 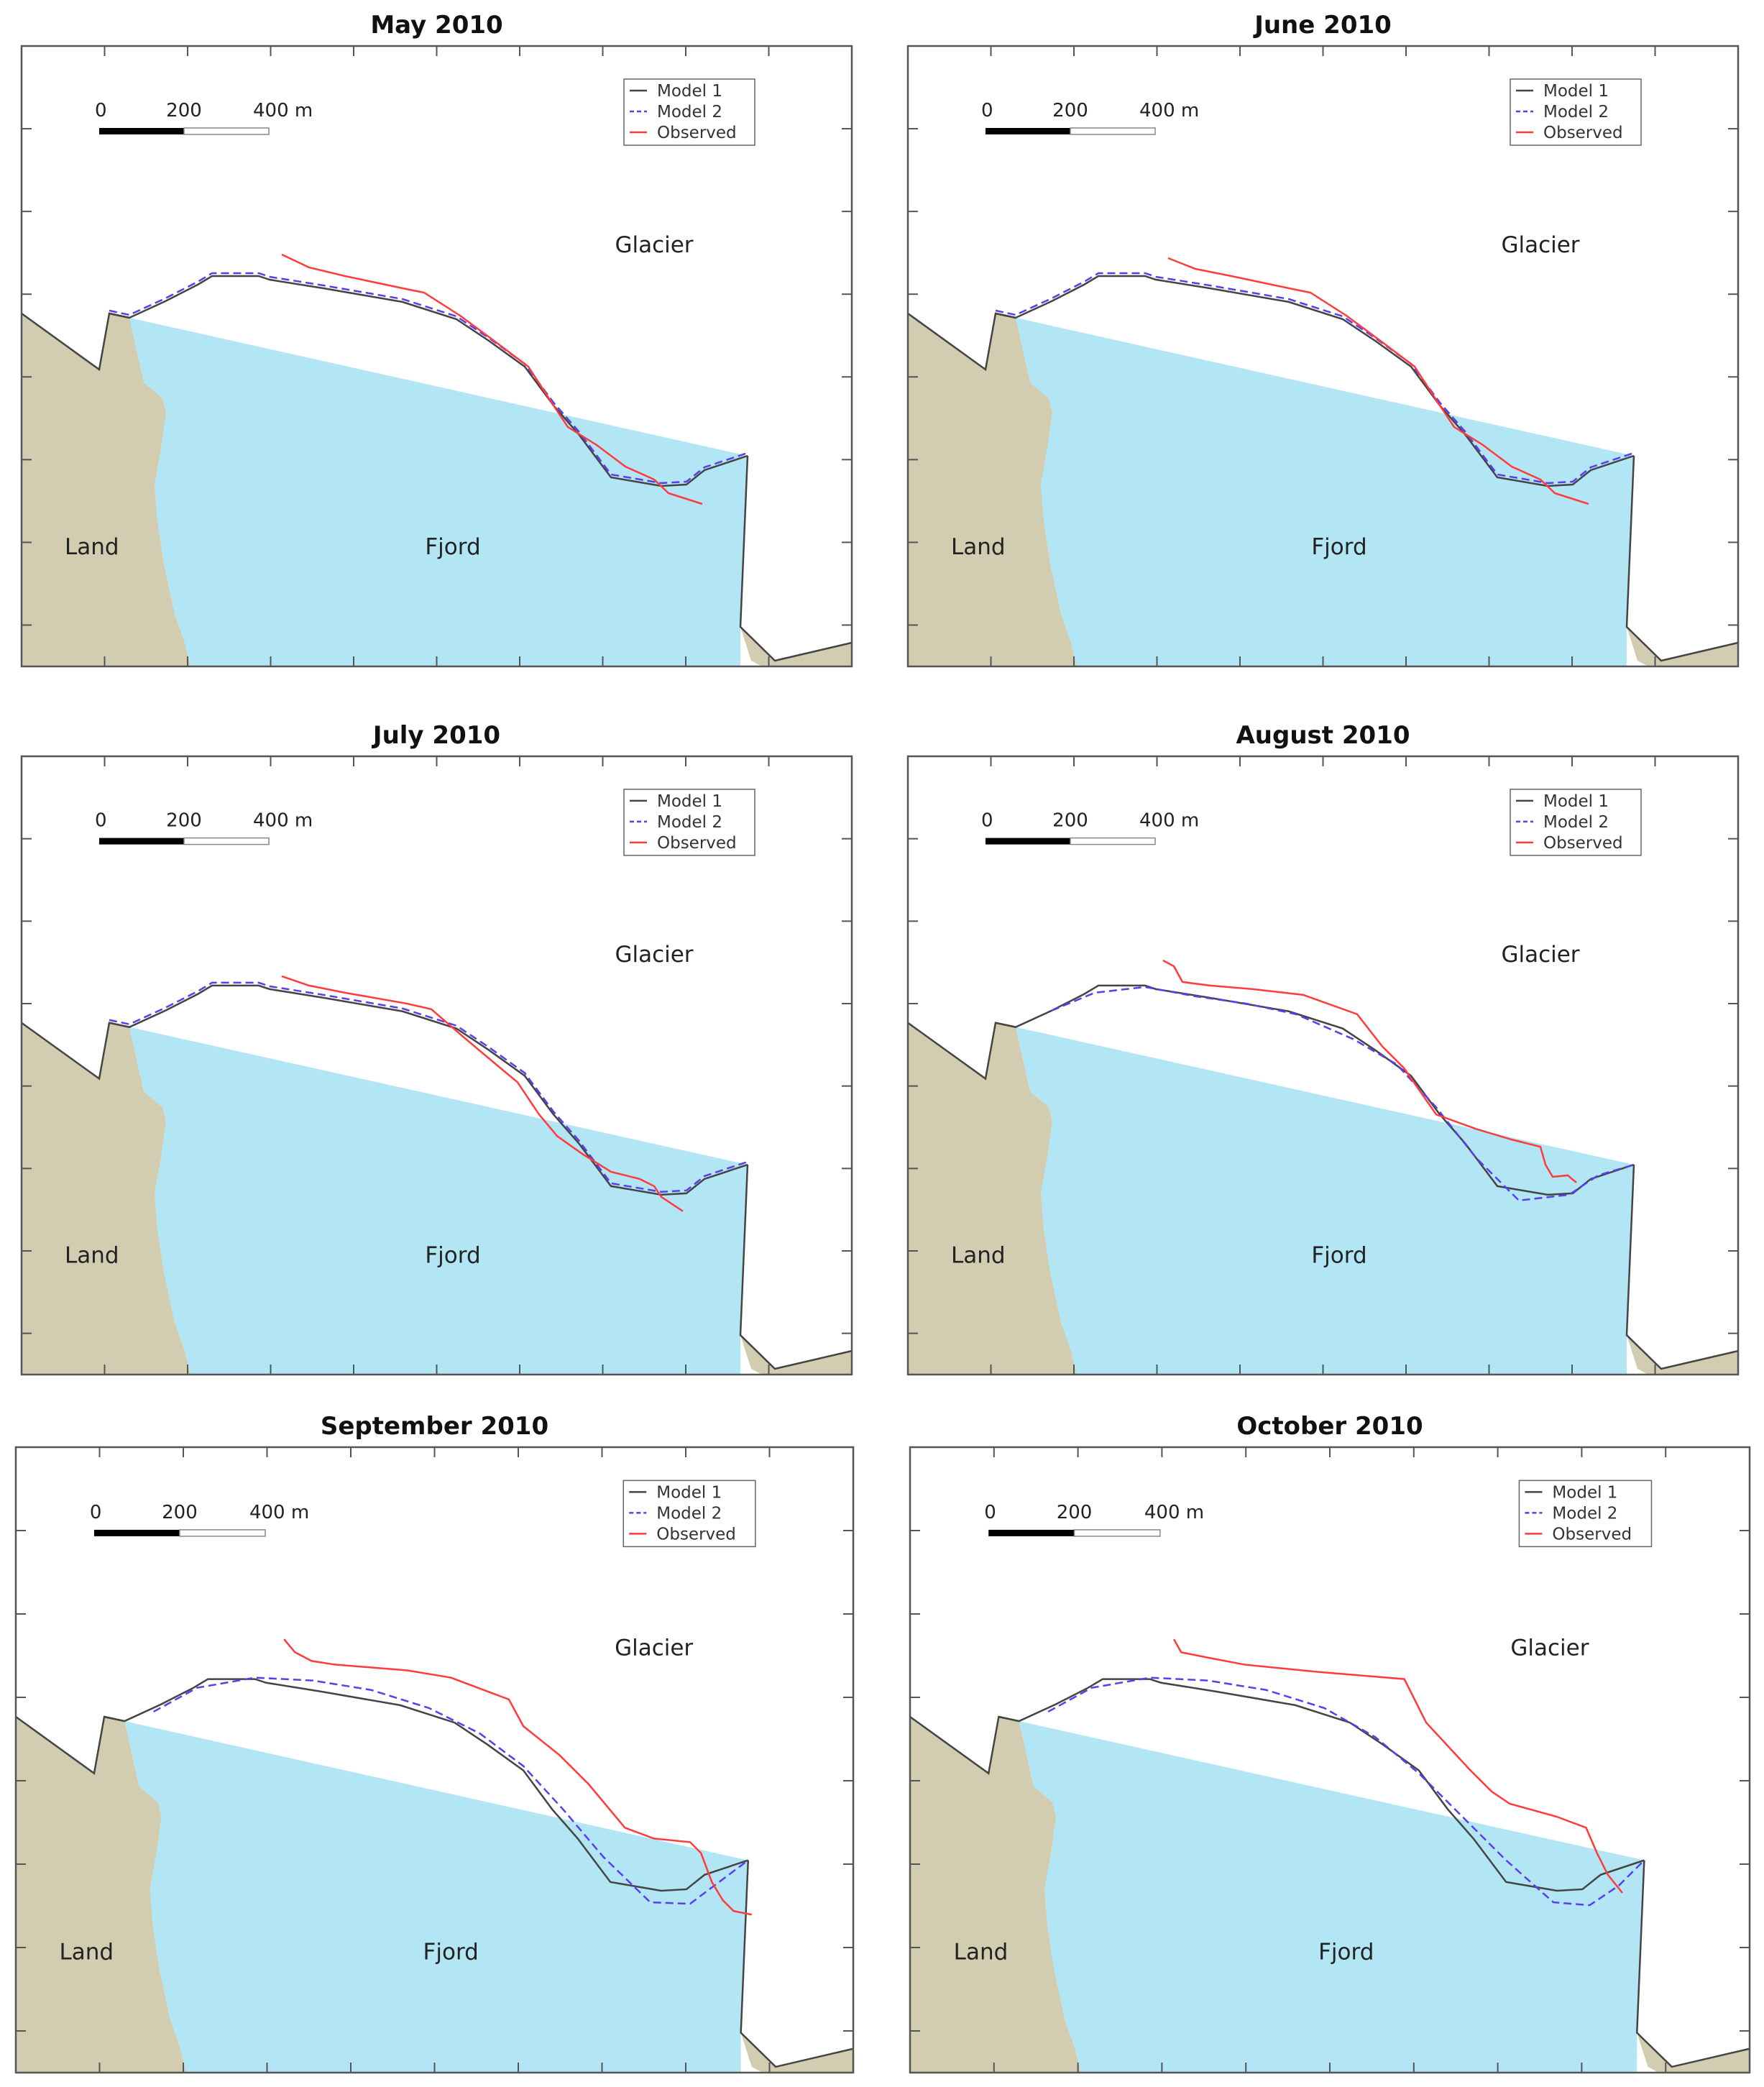 I want to click on panel-title: September 2010, so click(x=435, y=1426).